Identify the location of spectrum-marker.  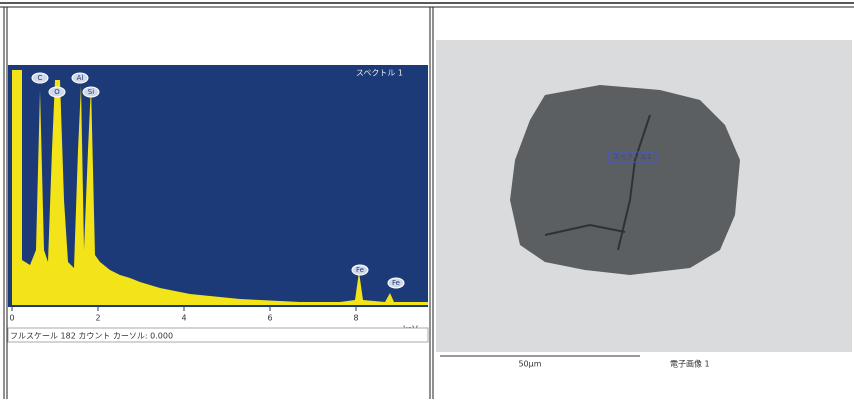
(632, 157).